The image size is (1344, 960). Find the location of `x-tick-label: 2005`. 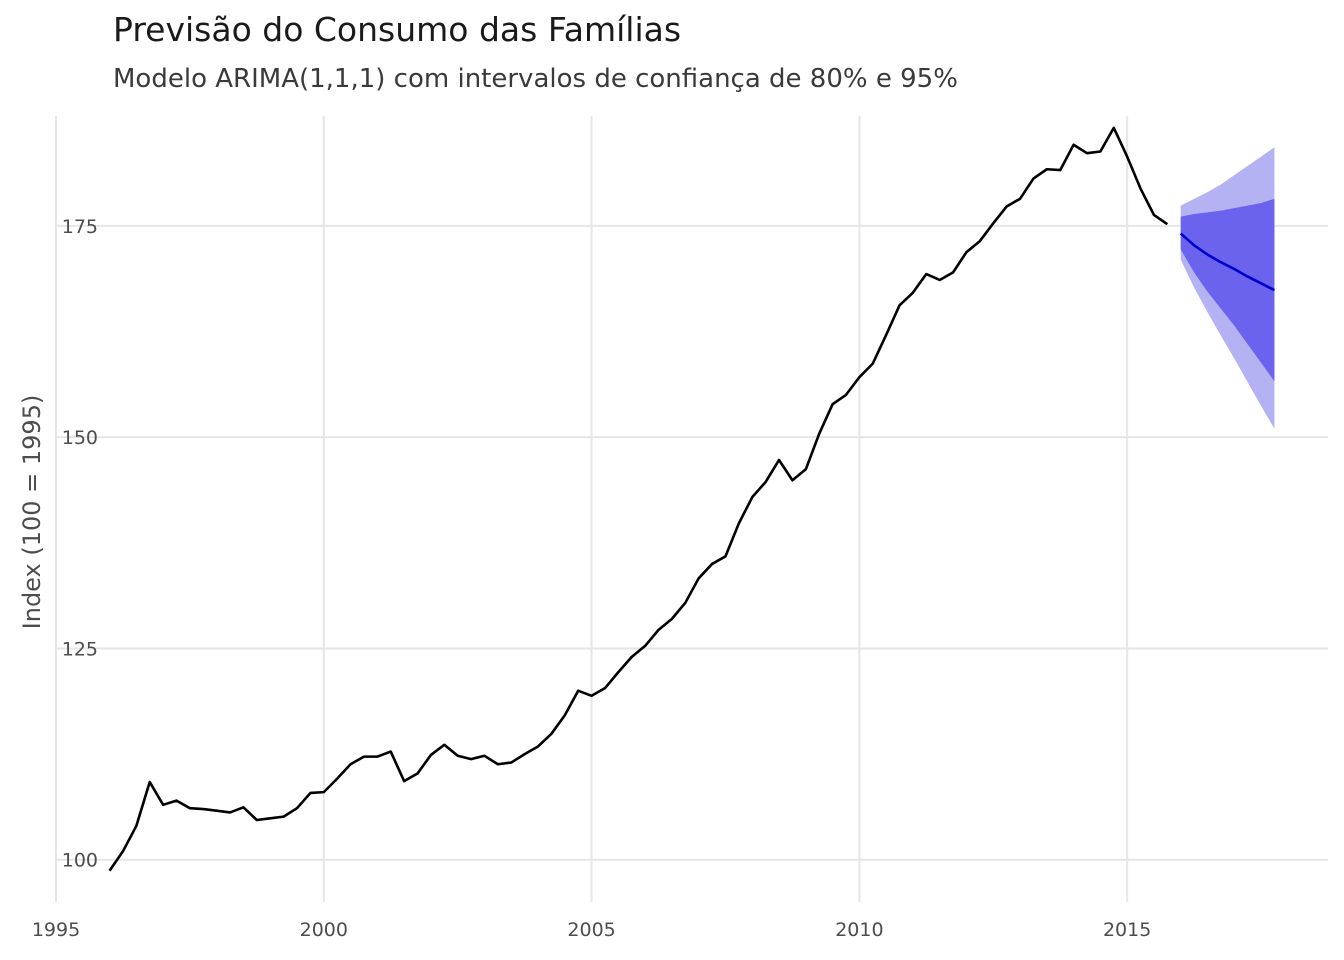

x-tick-label: 2005 is located at coordinates (591, 930).